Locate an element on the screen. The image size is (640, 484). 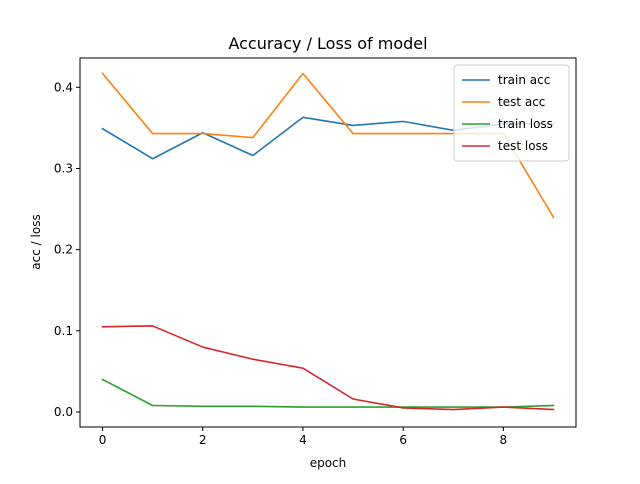
legend: train acc test acc train loss test loss is located at coordinates (511, 113).